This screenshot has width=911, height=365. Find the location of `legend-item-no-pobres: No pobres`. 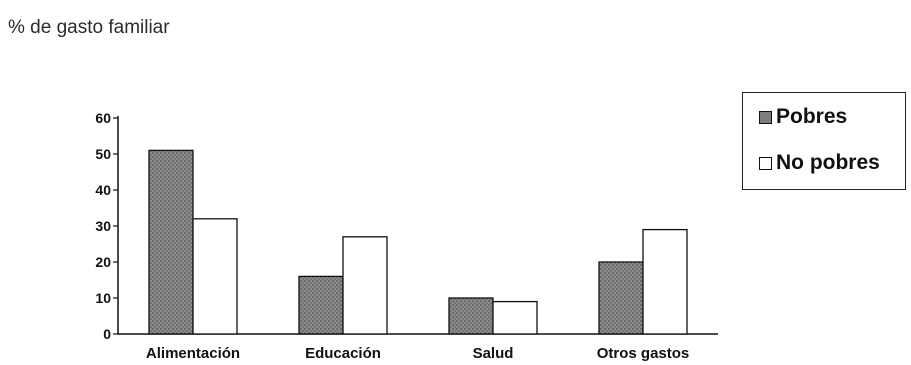

legend-item-no-pobres: No pobres is located at coordinates (819, 163).